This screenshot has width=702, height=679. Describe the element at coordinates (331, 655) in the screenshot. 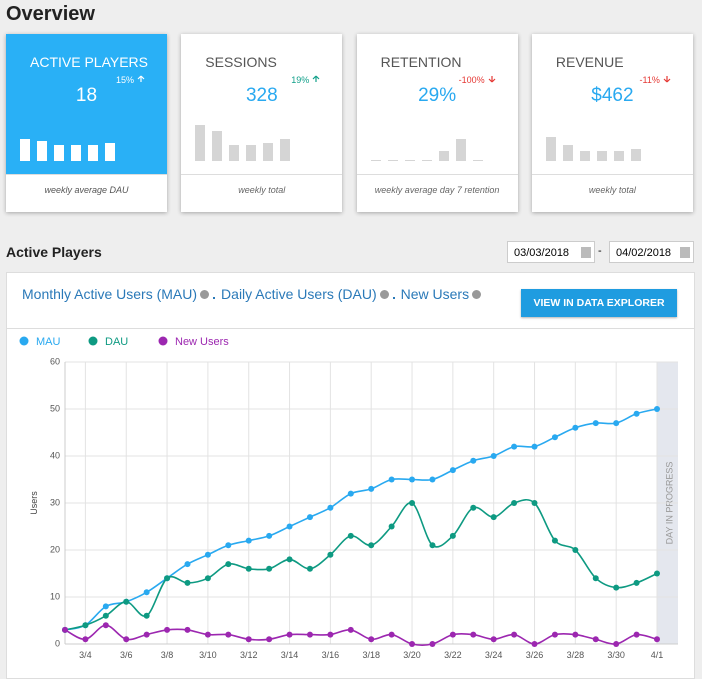

I see `x-tick-label: 3/16` at that location.